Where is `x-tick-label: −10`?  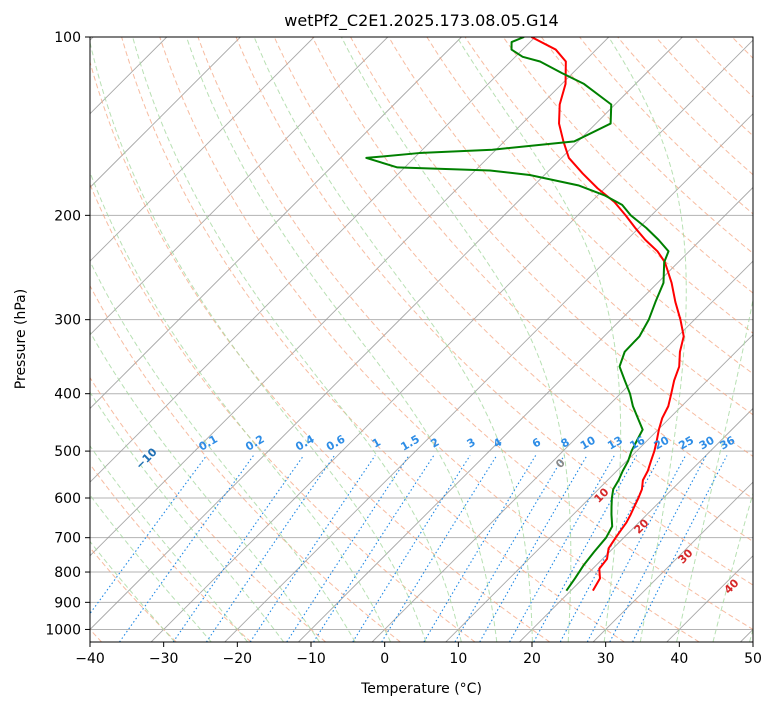
x-tick-label: −10 is located at coordinates (311, 659).